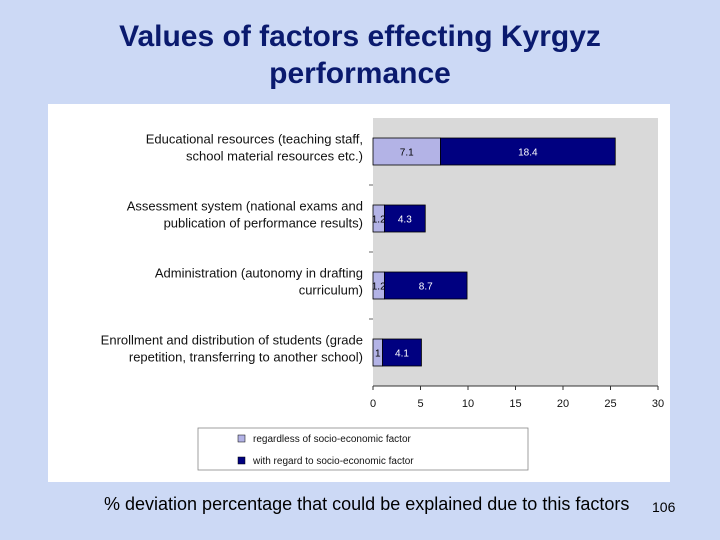 This screenshot has width=720, height=540. What do you see at coordinates (259, 273) in the screenshot?
I see `category-label: Administration (autonomy in drafting` at bounding box center [259, 273].